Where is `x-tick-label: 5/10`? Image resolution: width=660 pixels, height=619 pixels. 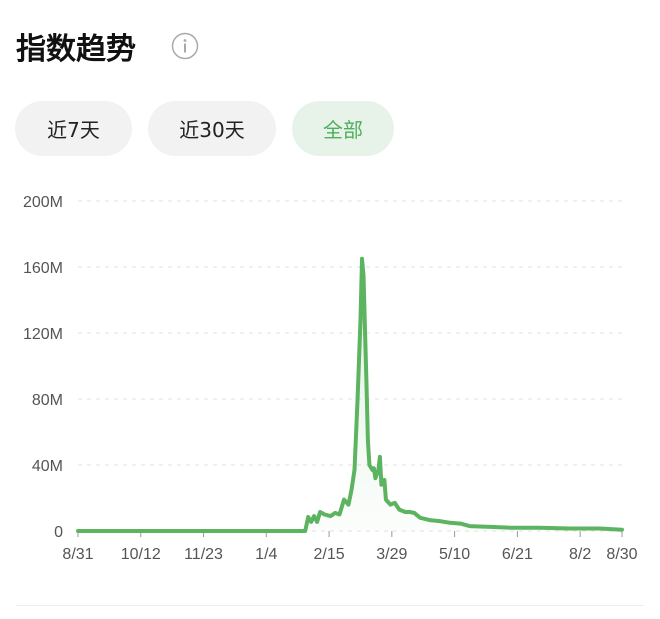 x-tick-label: 5/10 is located at coordinates (454, 554).